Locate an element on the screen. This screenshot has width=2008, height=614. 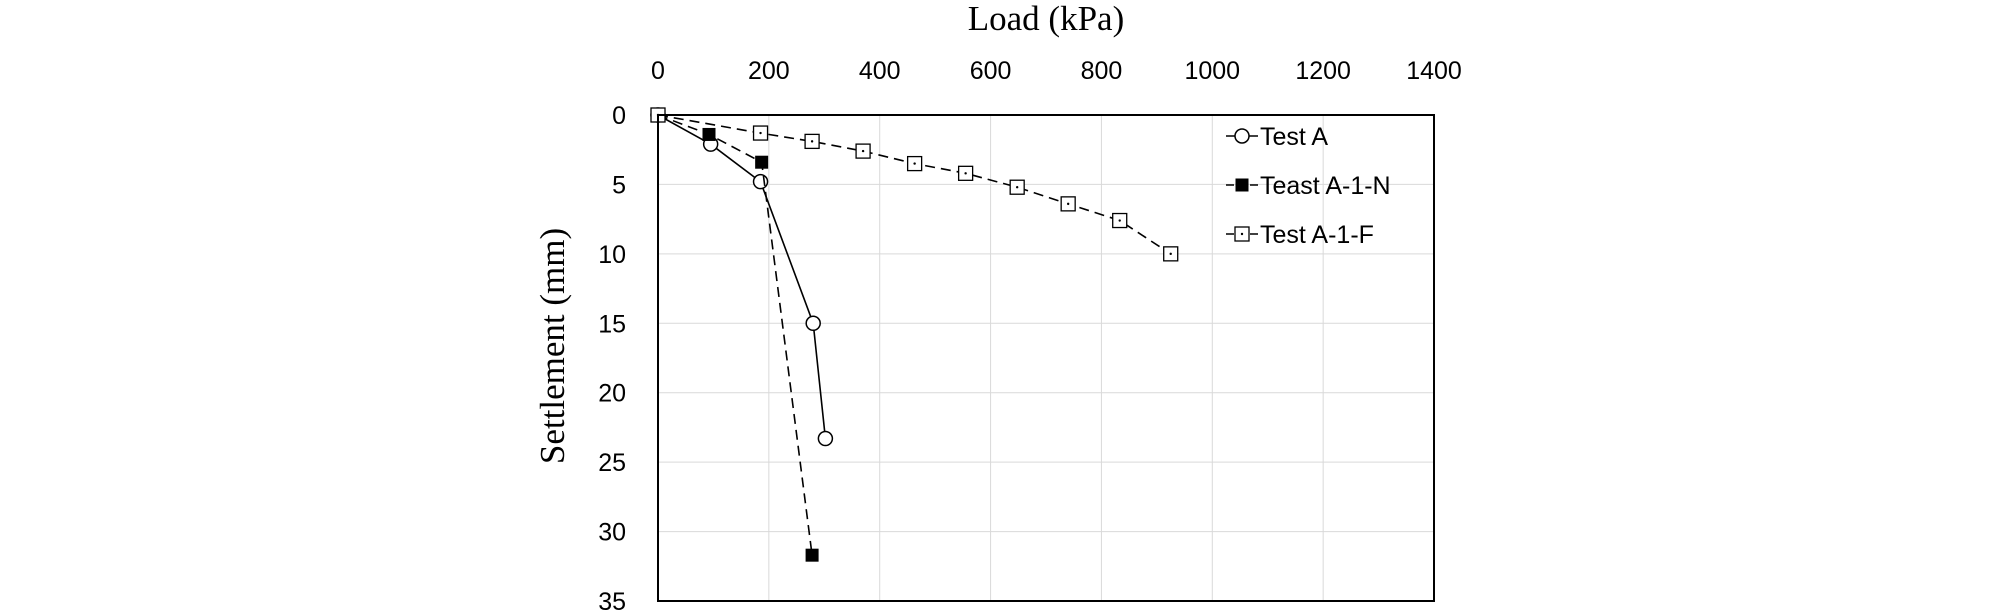
legend-entry: Test A-1-F is located at coordinates (1300, 235).